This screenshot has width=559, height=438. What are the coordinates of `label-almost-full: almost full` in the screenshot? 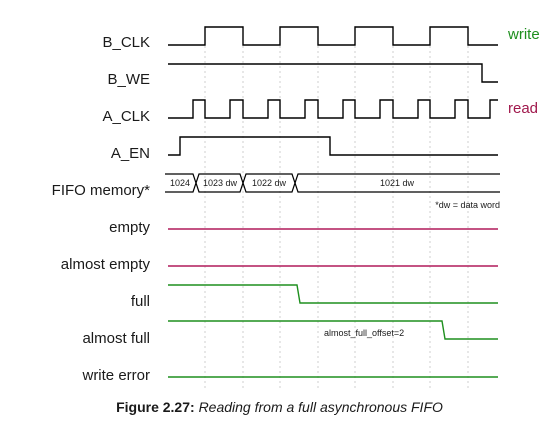 It's located at (116, 338).